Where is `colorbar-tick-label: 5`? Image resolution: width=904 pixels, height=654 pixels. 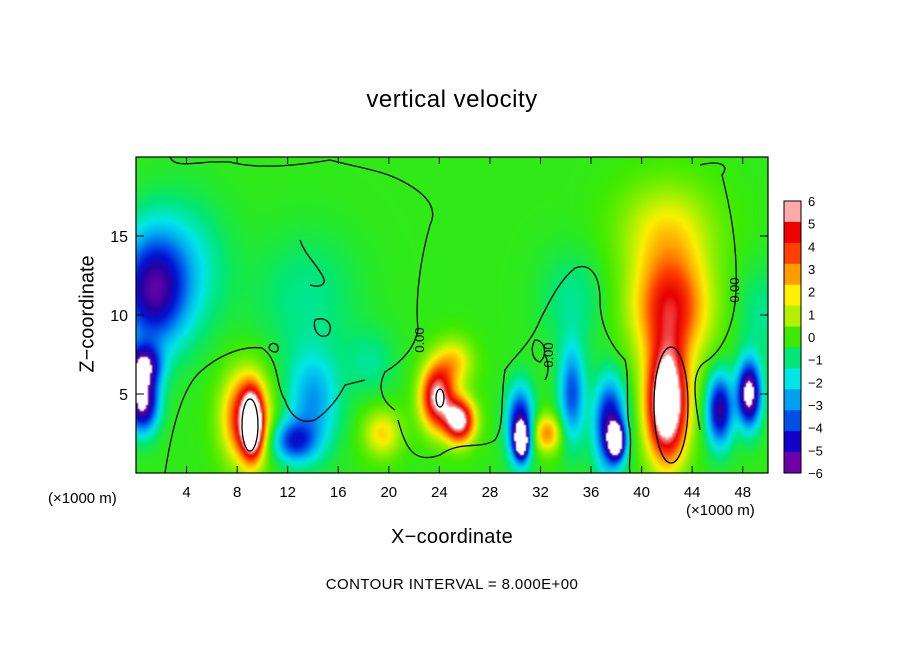
colorbar-tick-label: 5 is located at coordinates (811, 224).